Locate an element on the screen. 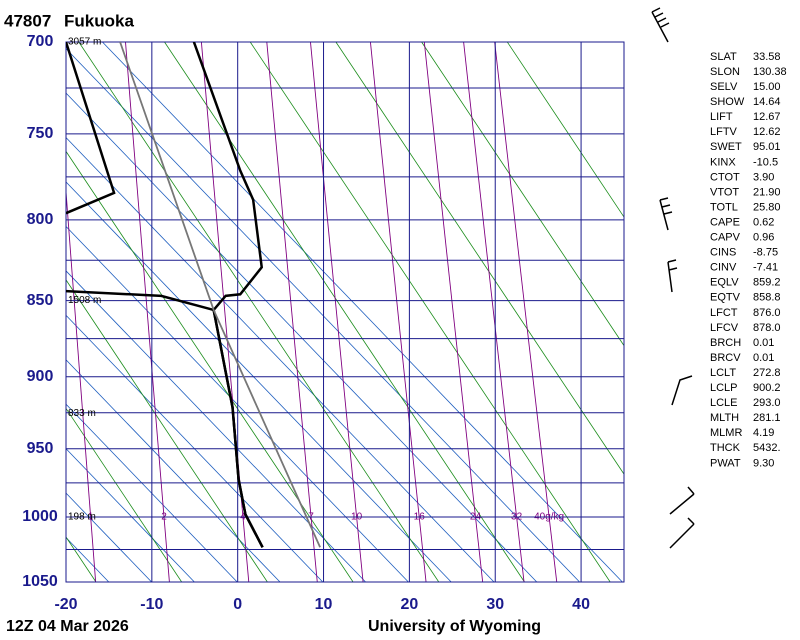  index-name: KINX is located at coordinates (723, 162).